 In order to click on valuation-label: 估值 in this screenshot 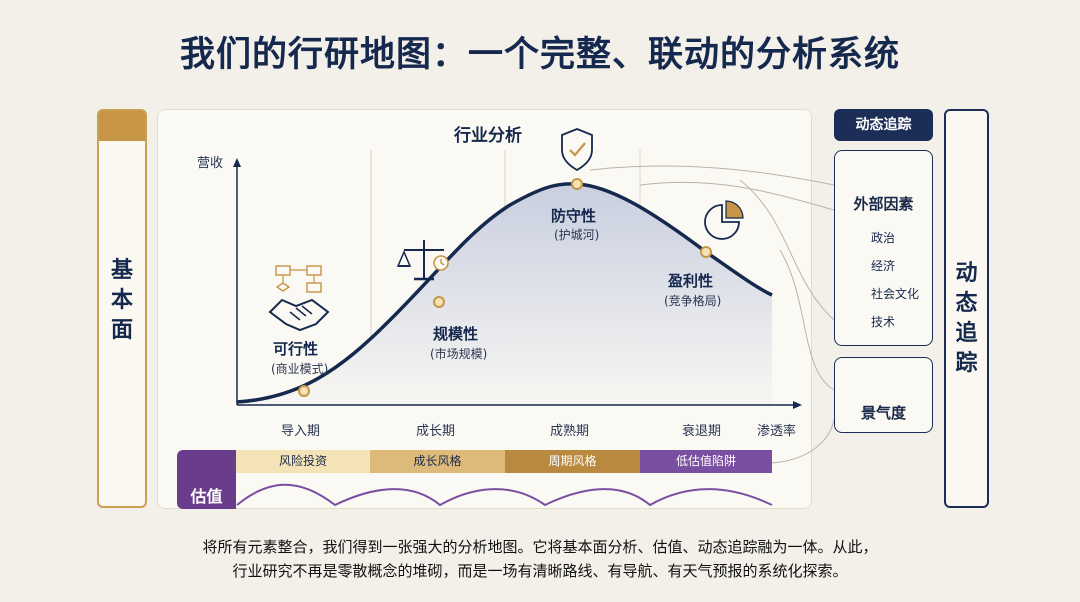, I will do `click(206, 496)`.